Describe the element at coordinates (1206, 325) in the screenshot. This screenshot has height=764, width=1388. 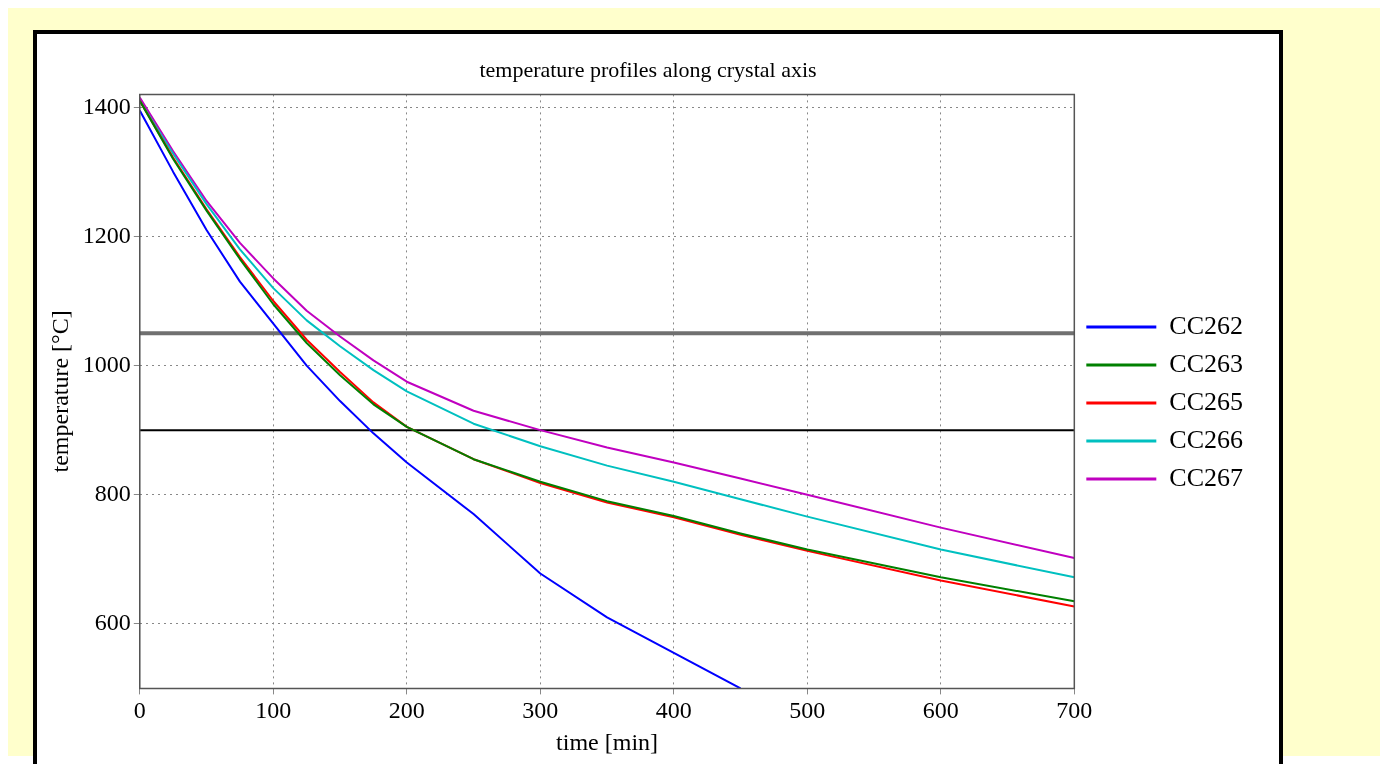
I see `legend-label: CC262` at that location.